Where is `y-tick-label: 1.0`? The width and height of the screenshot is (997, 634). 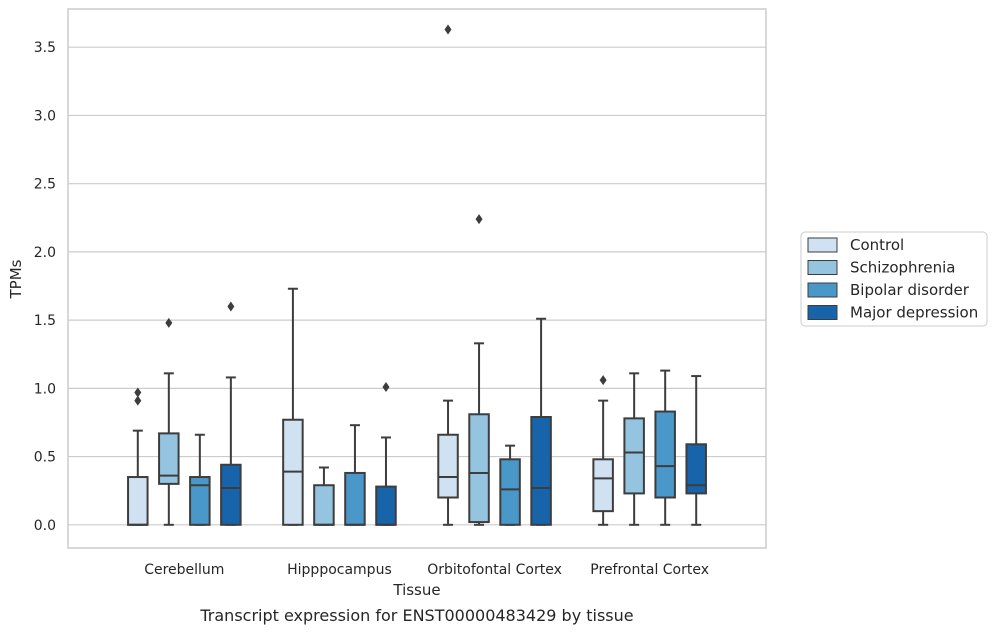
y-tick-label: 1.0 is located at coordinates (45, 389).